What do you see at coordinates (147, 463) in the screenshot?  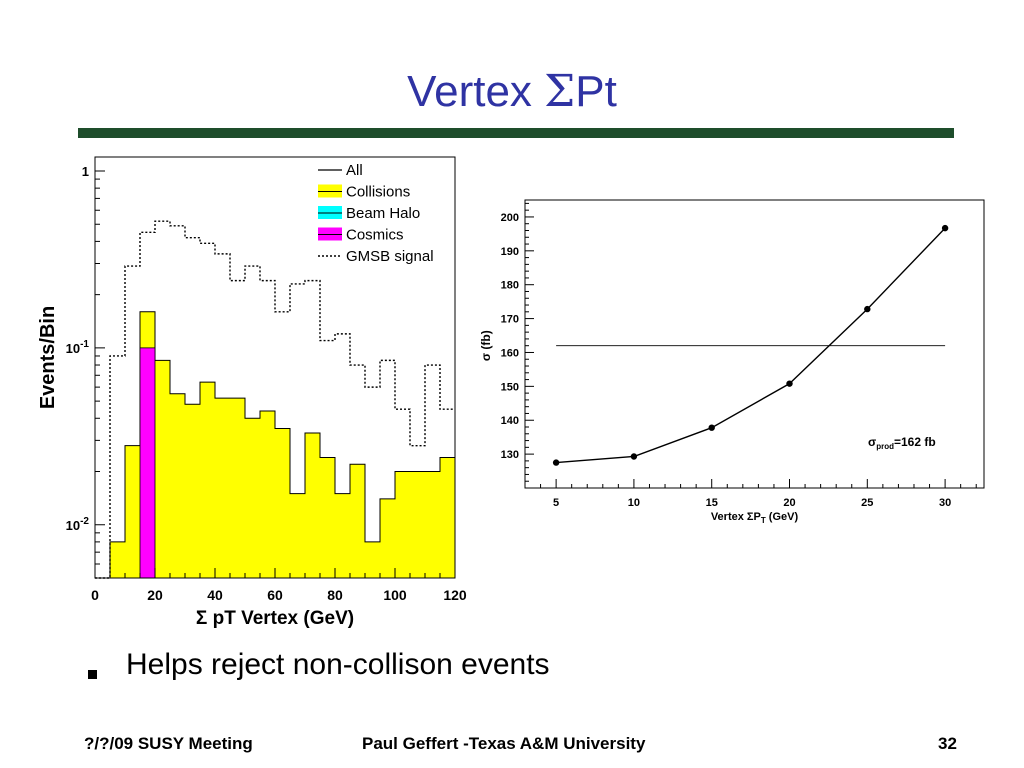 I see `cosmics-bar` at bounding box center [147, 463].